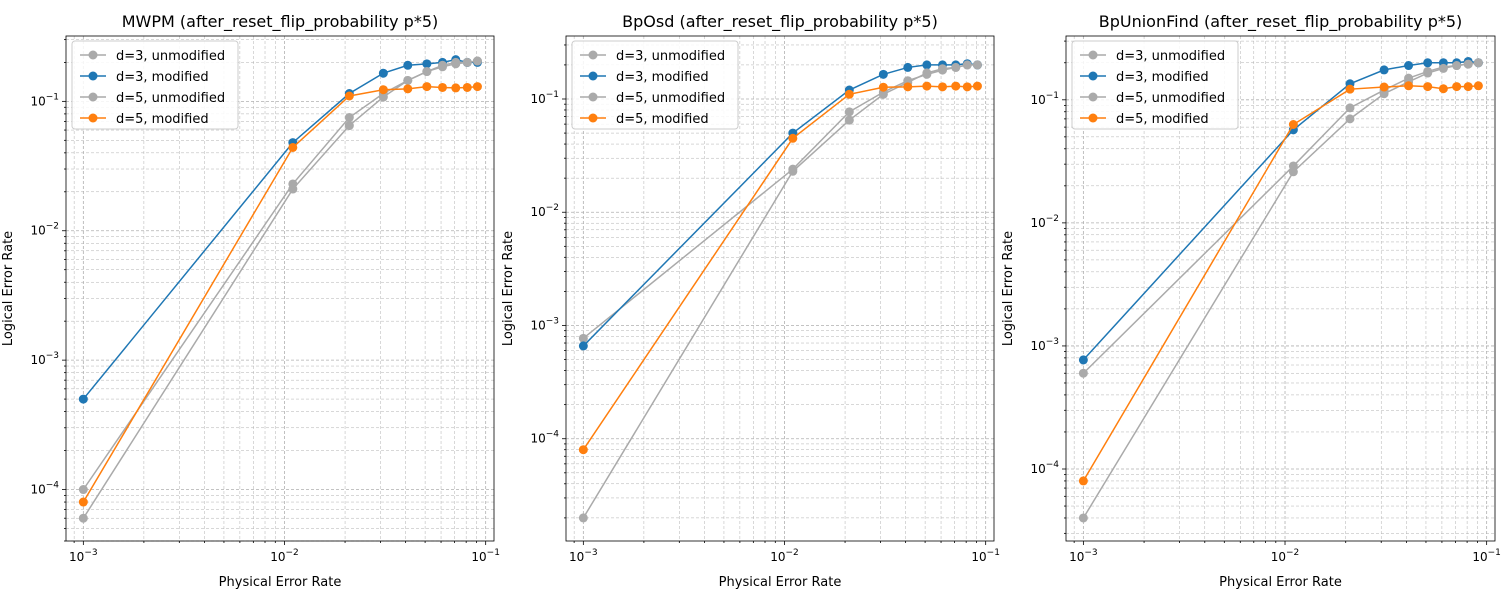 Image resolution: width=1512 pixels, height=600 pixels. What do you see at coordinates (780, 22) in the screenshot?
I see `chart-title: BpOsd (after_reset_flip_probability p*5)` at bounding box center [780, 22].